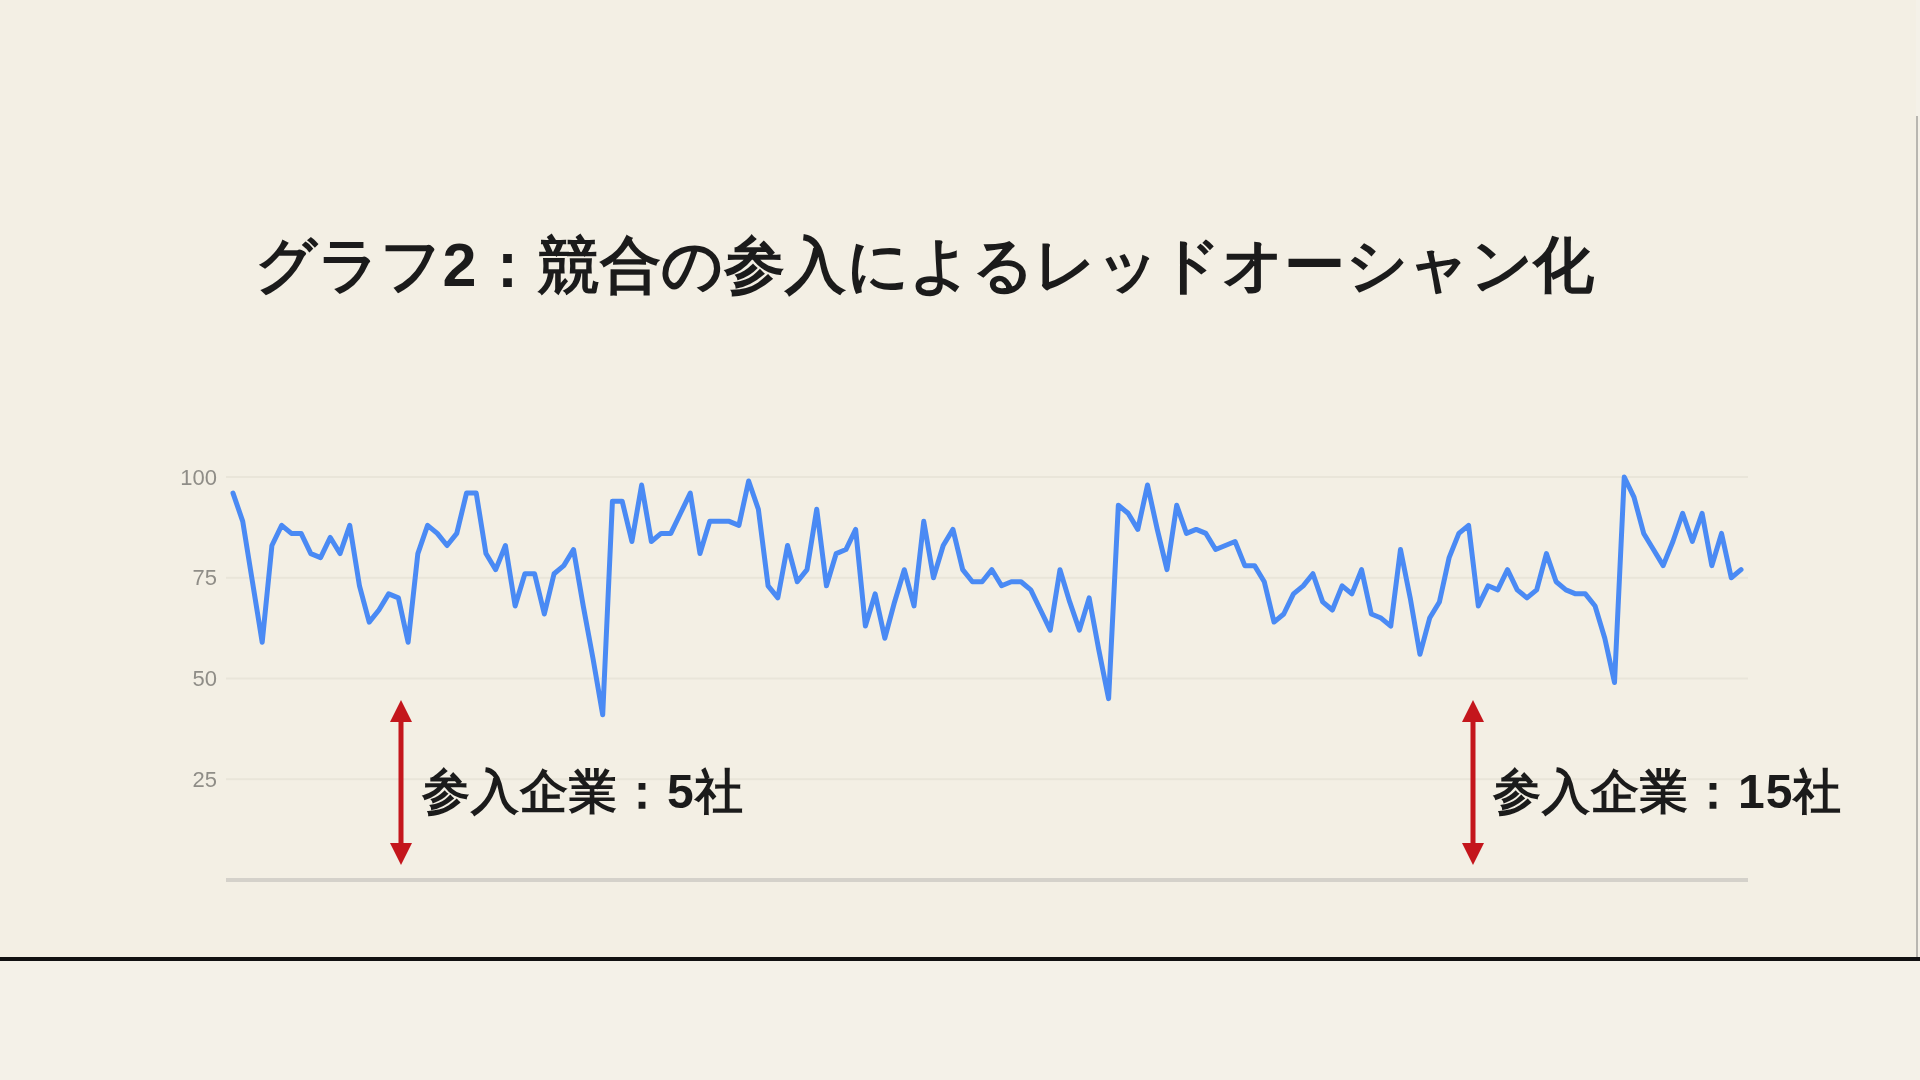 The height and width of the screenshot is (1080, 1920). What do you see at coordinates (925, 265) in the screenshot?
I see `chart-title: グラフ2：競合の参入によるレッドオーシャン化` at bounding box center [925, 265].